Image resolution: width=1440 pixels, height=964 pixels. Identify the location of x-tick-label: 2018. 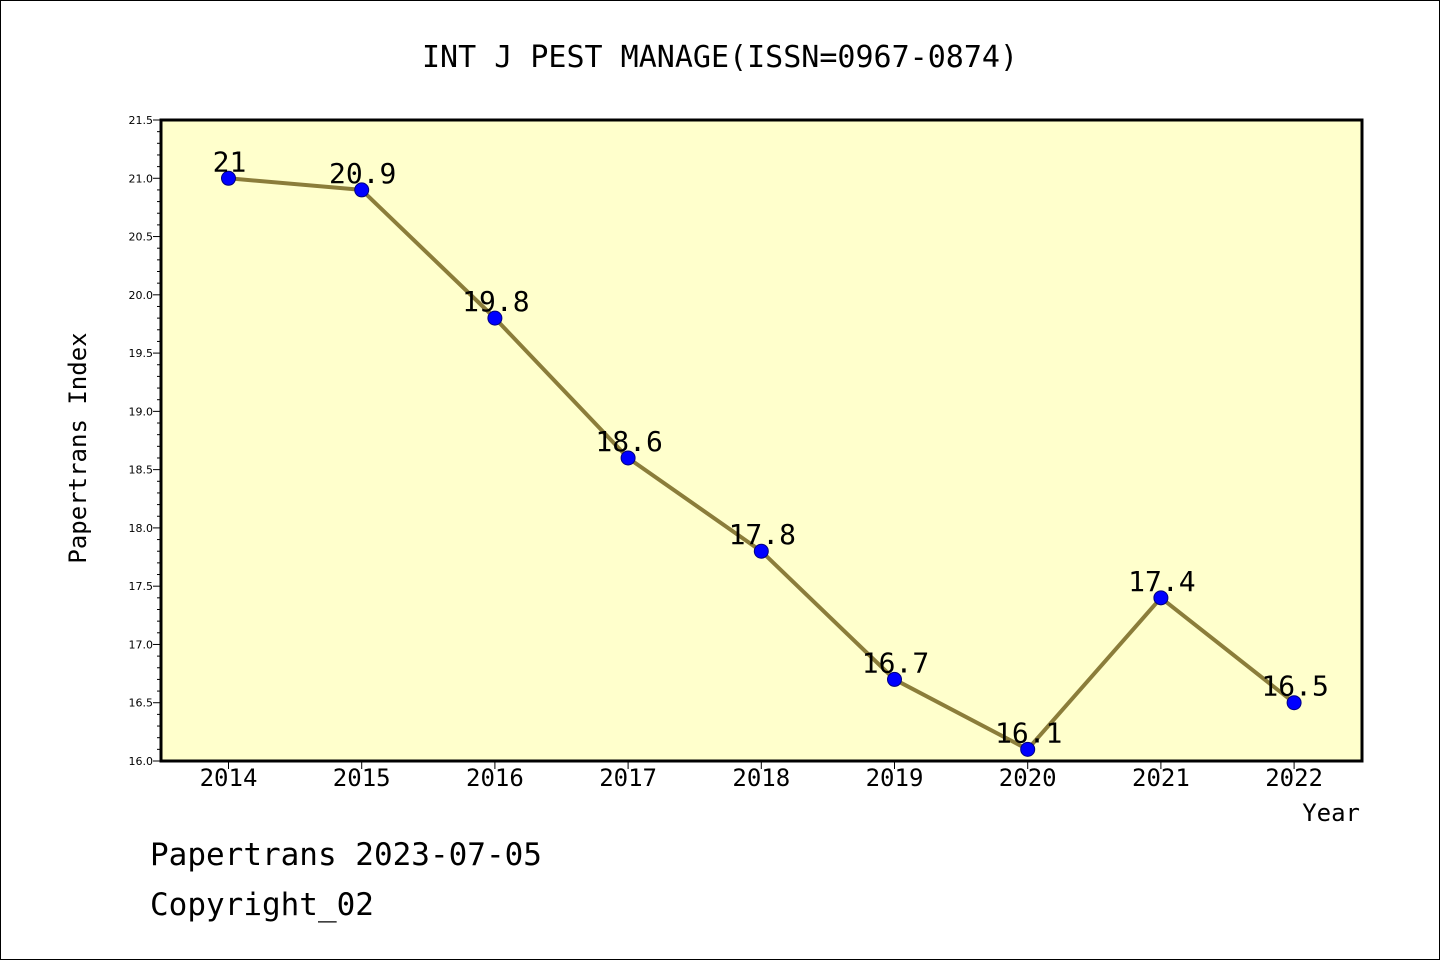
(761, 778).